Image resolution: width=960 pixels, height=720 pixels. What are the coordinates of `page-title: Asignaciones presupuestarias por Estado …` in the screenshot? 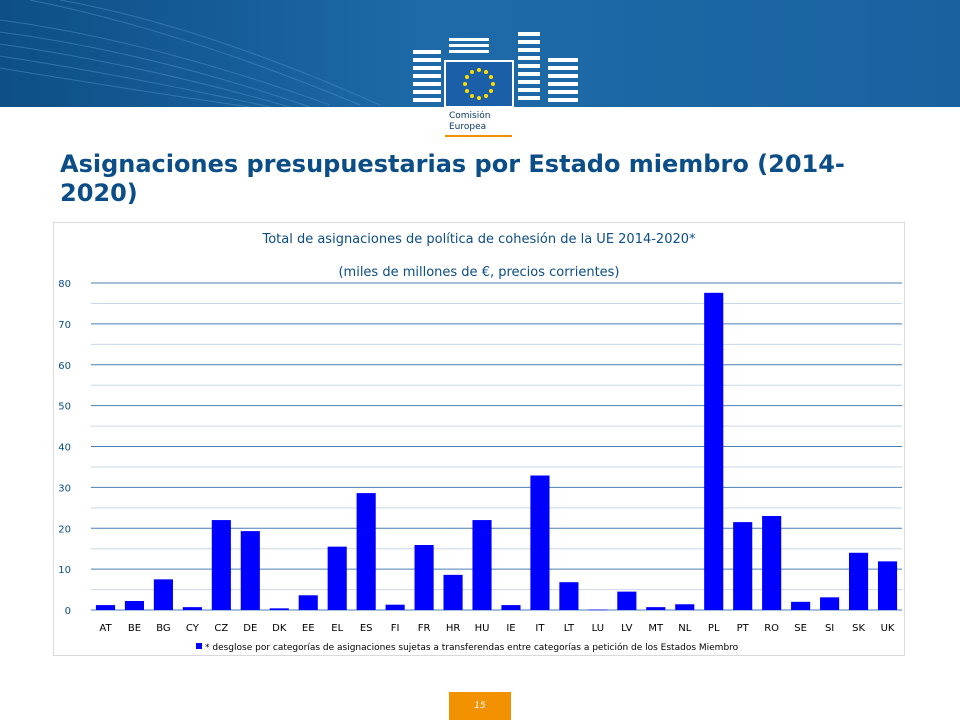 It's located at (452, 178).